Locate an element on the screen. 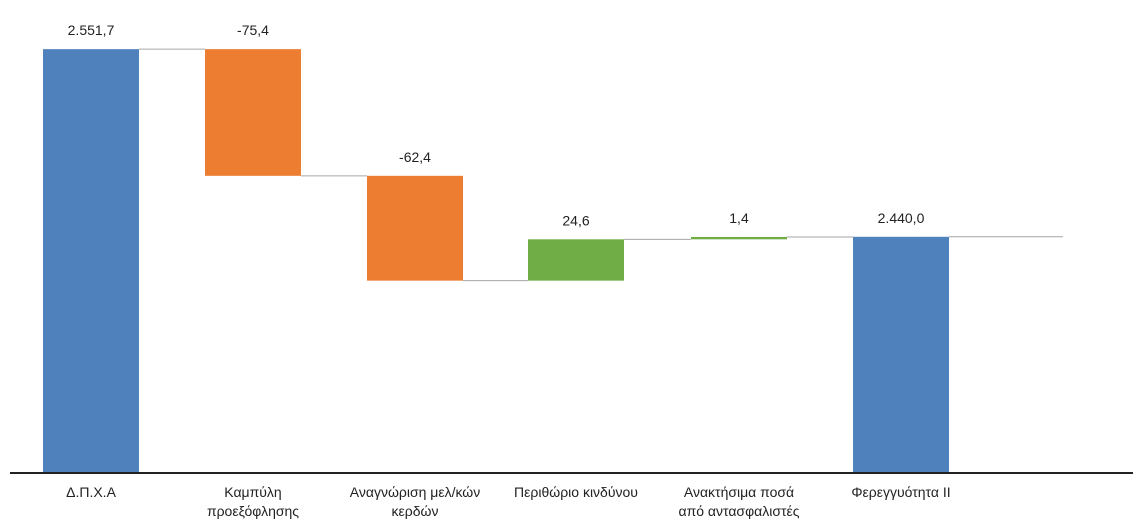 The width and height of the screenshot is (1133, 526). category-label-line: Περιθώριο κινδύνου is located at coordinates (576, 492).